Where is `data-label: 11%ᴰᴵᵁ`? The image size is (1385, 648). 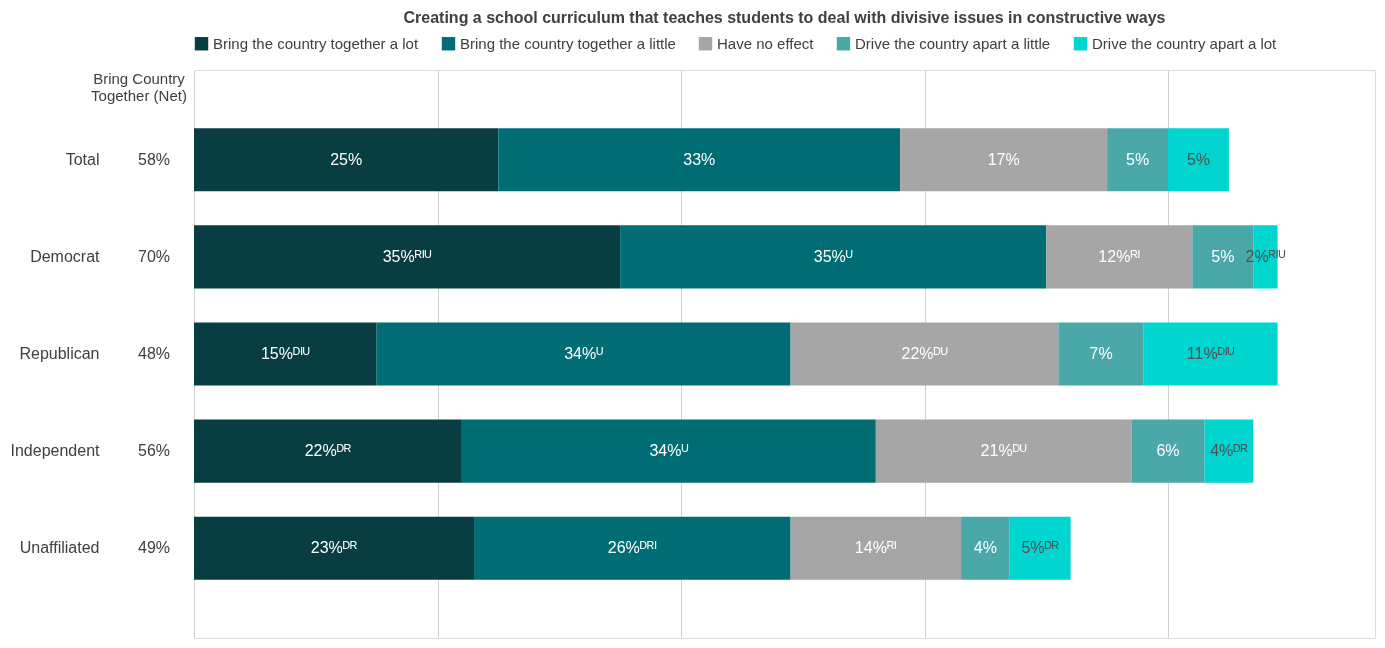 data-label: 11%ᴰᴵᵁ is located at coordinates (1210, 353).